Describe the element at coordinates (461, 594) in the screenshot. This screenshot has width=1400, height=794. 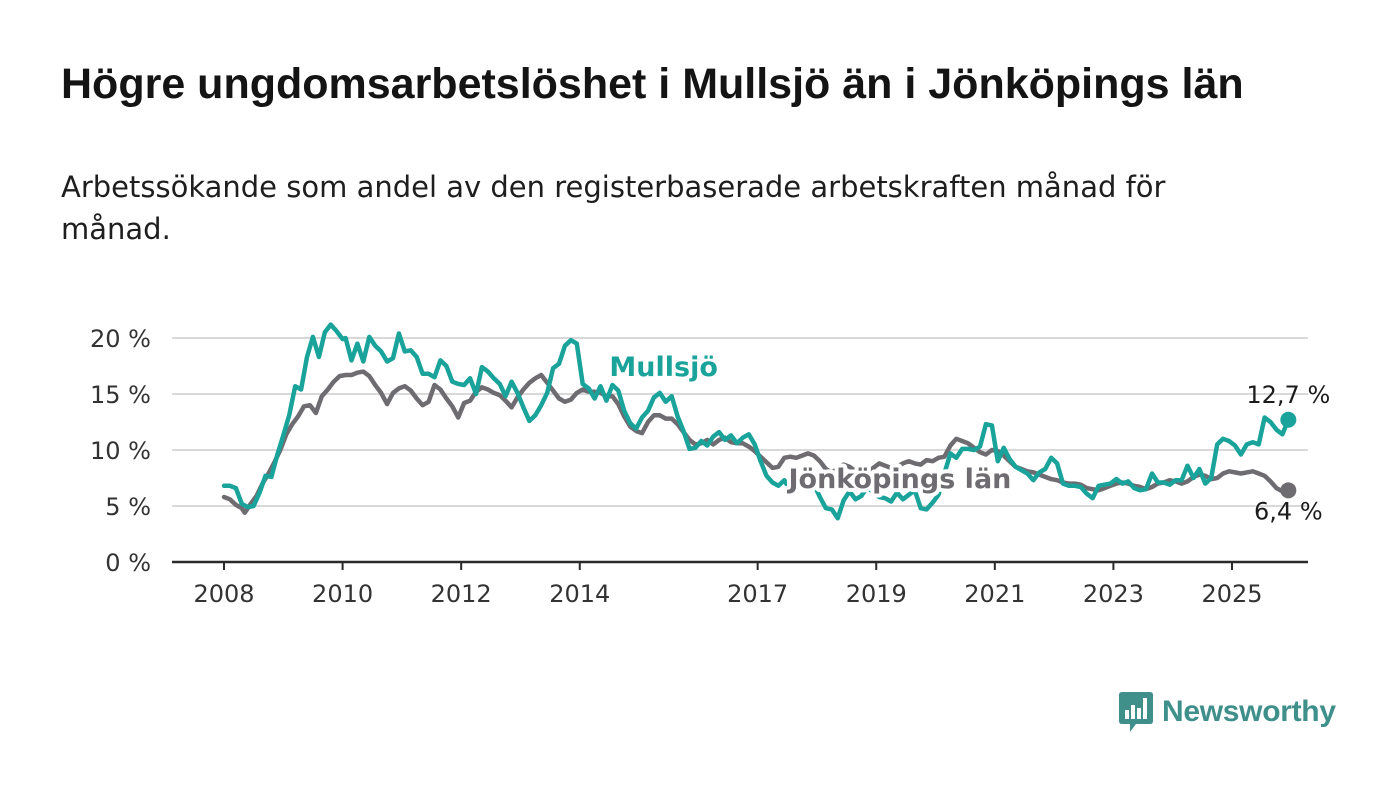
I see `x-tick-label: 2012` at that location.